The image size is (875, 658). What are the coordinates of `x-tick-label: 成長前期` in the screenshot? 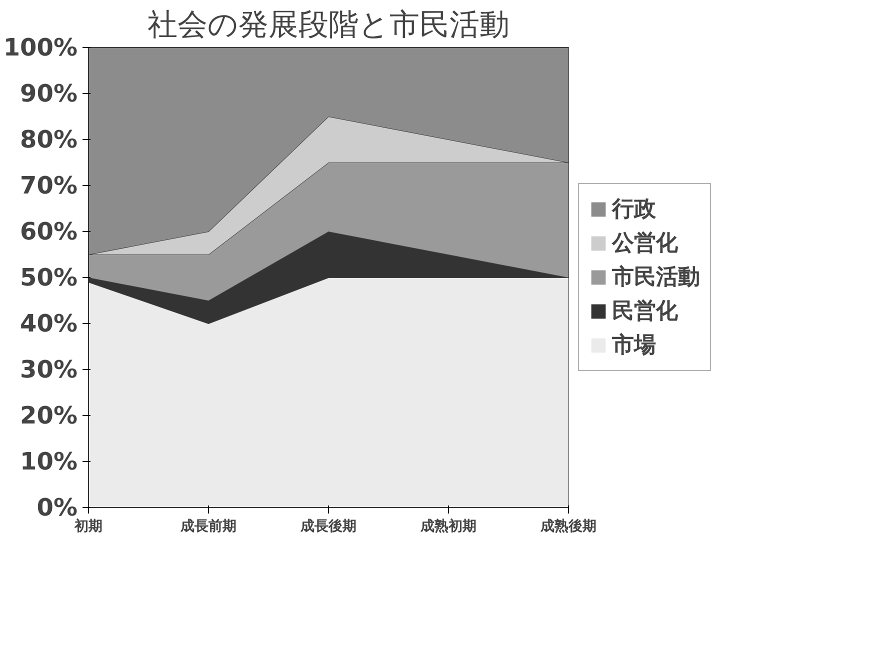 It's located at (208, 526).